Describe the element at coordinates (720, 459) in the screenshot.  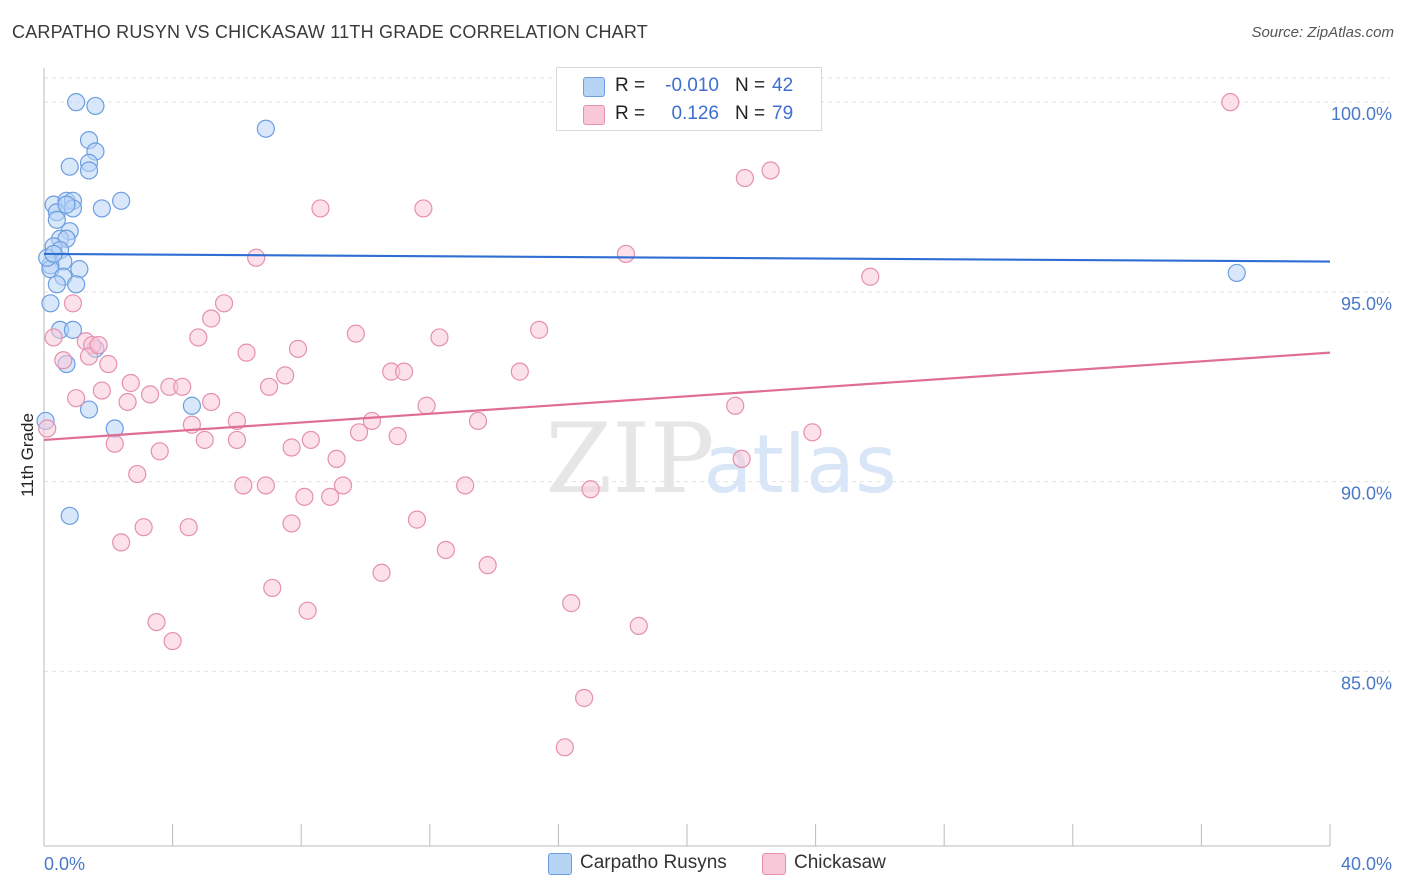
I see `watermark: ZIP atlas` at that location.